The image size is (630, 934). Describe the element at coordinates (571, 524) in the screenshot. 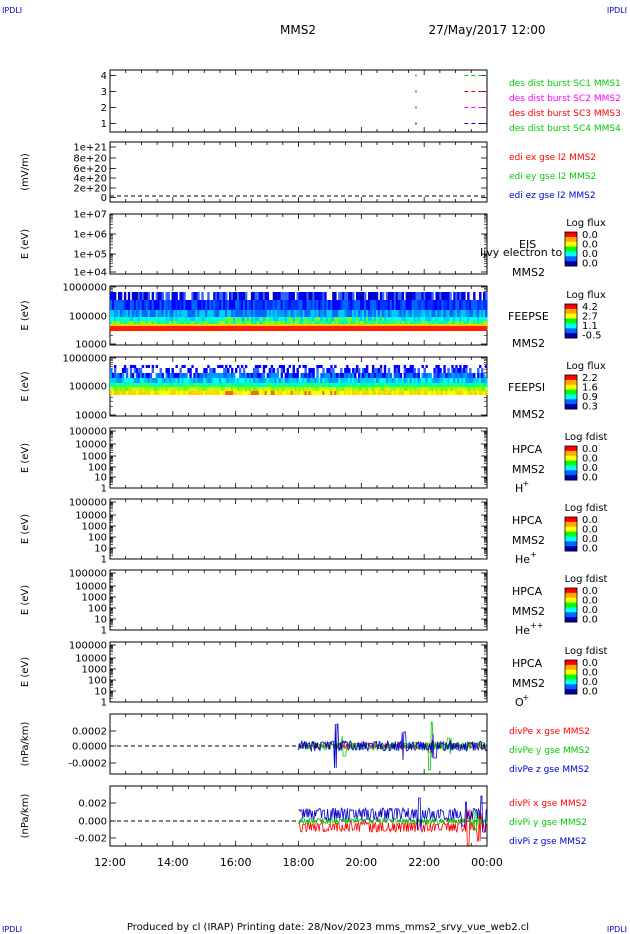

I see `colorbar-segment` at that location.